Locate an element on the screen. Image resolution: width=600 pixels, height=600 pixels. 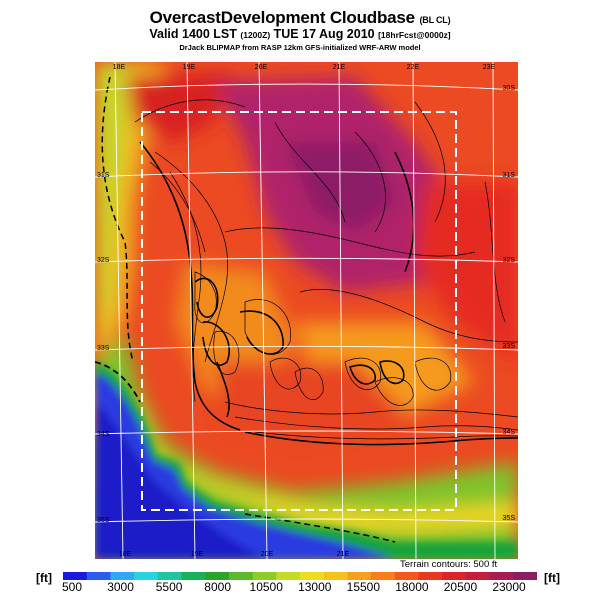
colorbar-tick-label: 3000 is located at coordinates (120, 587).